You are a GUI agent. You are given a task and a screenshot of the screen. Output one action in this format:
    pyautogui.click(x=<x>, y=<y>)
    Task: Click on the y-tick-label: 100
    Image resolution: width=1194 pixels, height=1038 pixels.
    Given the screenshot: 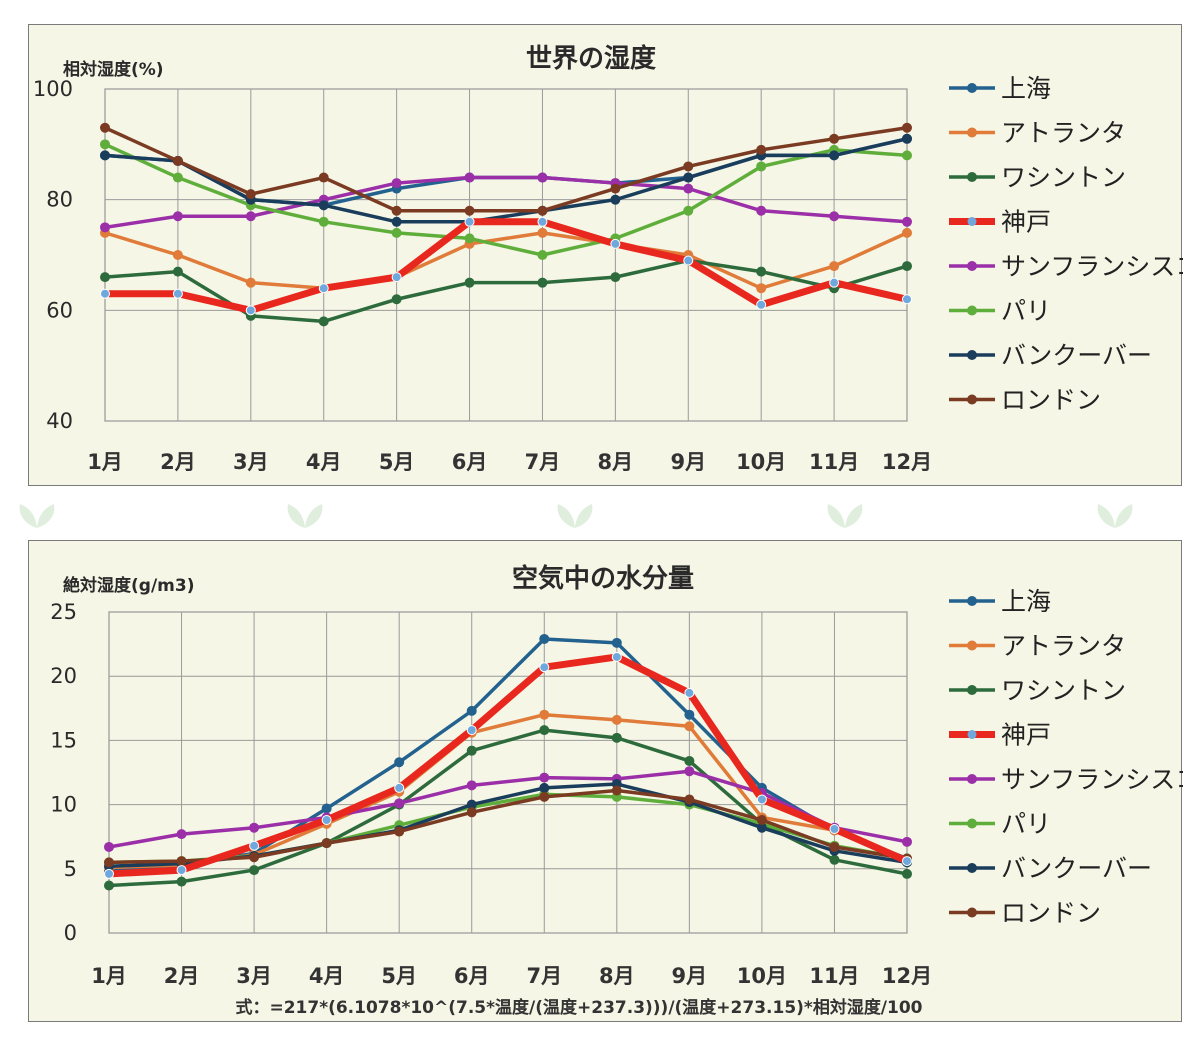 What is the action you would take?
    pyautogui.click(x=53, y=89)
    